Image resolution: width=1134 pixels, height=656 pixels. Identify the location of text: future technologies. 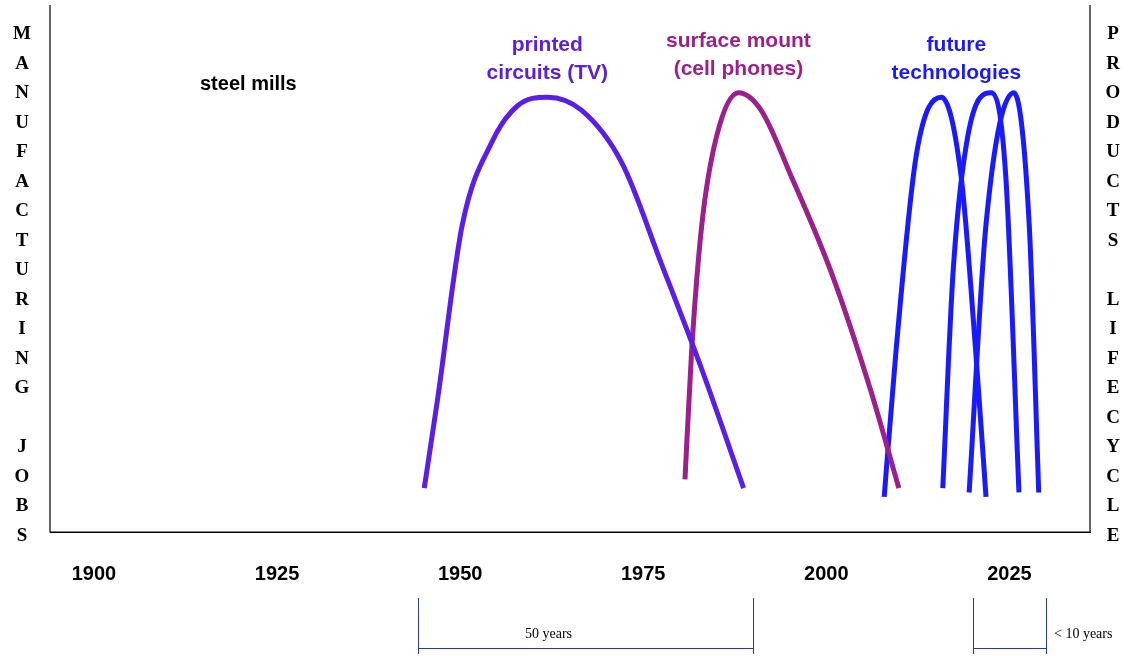
(956, 58).